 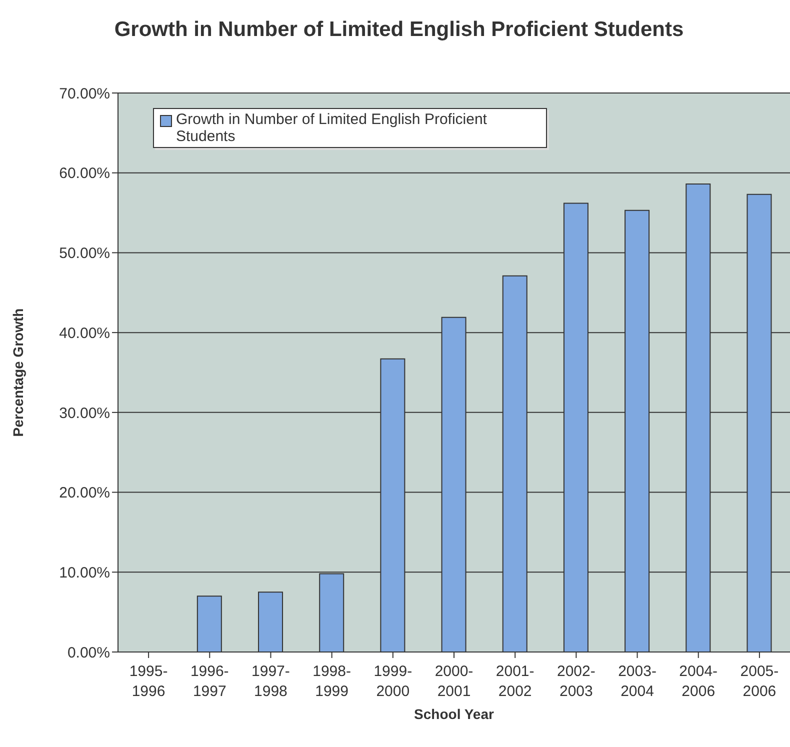 What do you see at coordinates (209, 681) in the screenshot?
I see `x-tick-label: 1996-1997` at bounding box center [209, 681].